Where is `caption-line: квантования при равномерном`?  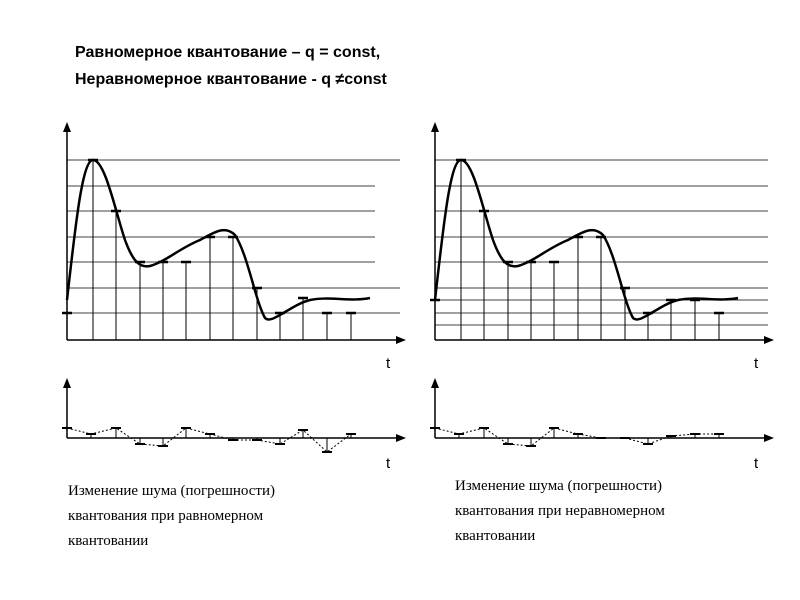
caption-line: квантования при равномерном is located at coordinates (166, 516).